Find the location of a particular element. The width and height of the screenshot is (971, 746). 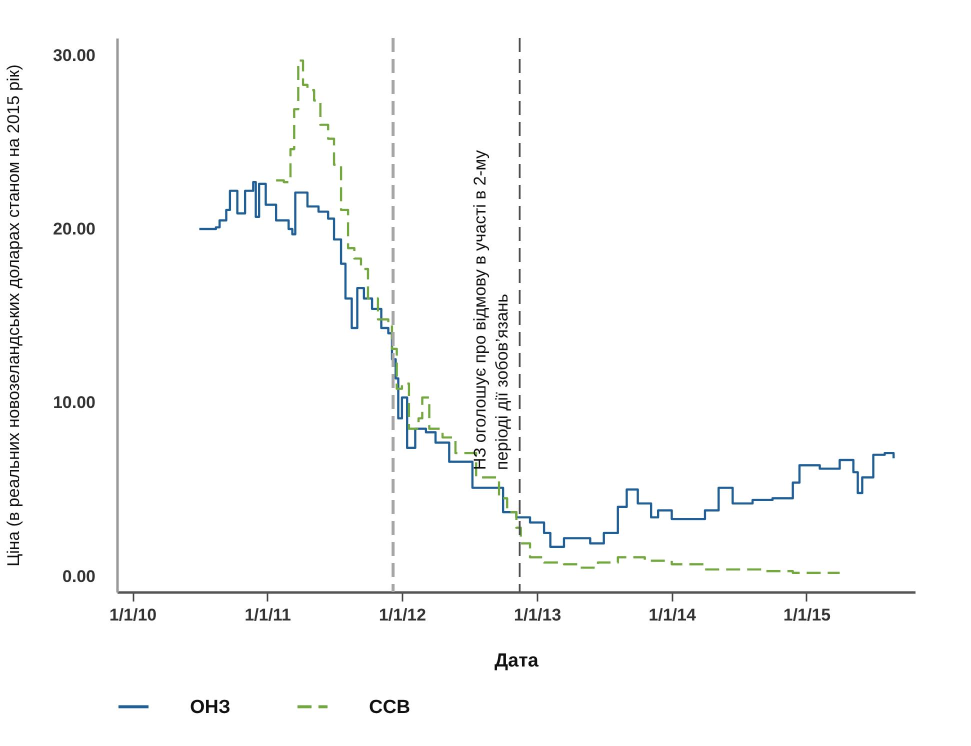

y-tick-label: 20.00 is located at coordinates (74, 229).